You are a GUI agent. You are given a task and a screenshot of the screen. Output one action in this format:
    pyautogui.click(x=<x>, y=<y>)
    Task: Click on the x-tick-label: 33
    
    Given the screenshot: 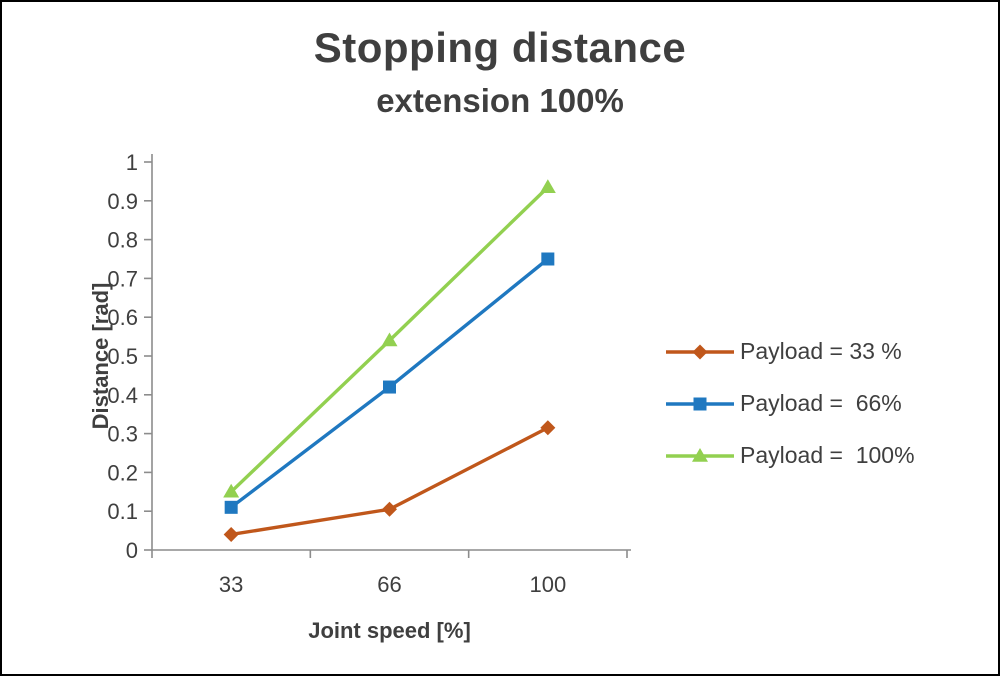 What is the action you would take?
    pyautogui.click(x=231, y=584)
    